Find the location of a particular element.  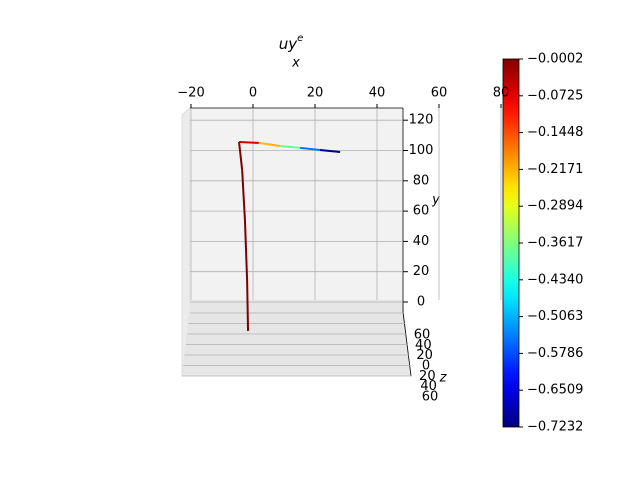

title-sup: e is located at coordinates (300, 38).